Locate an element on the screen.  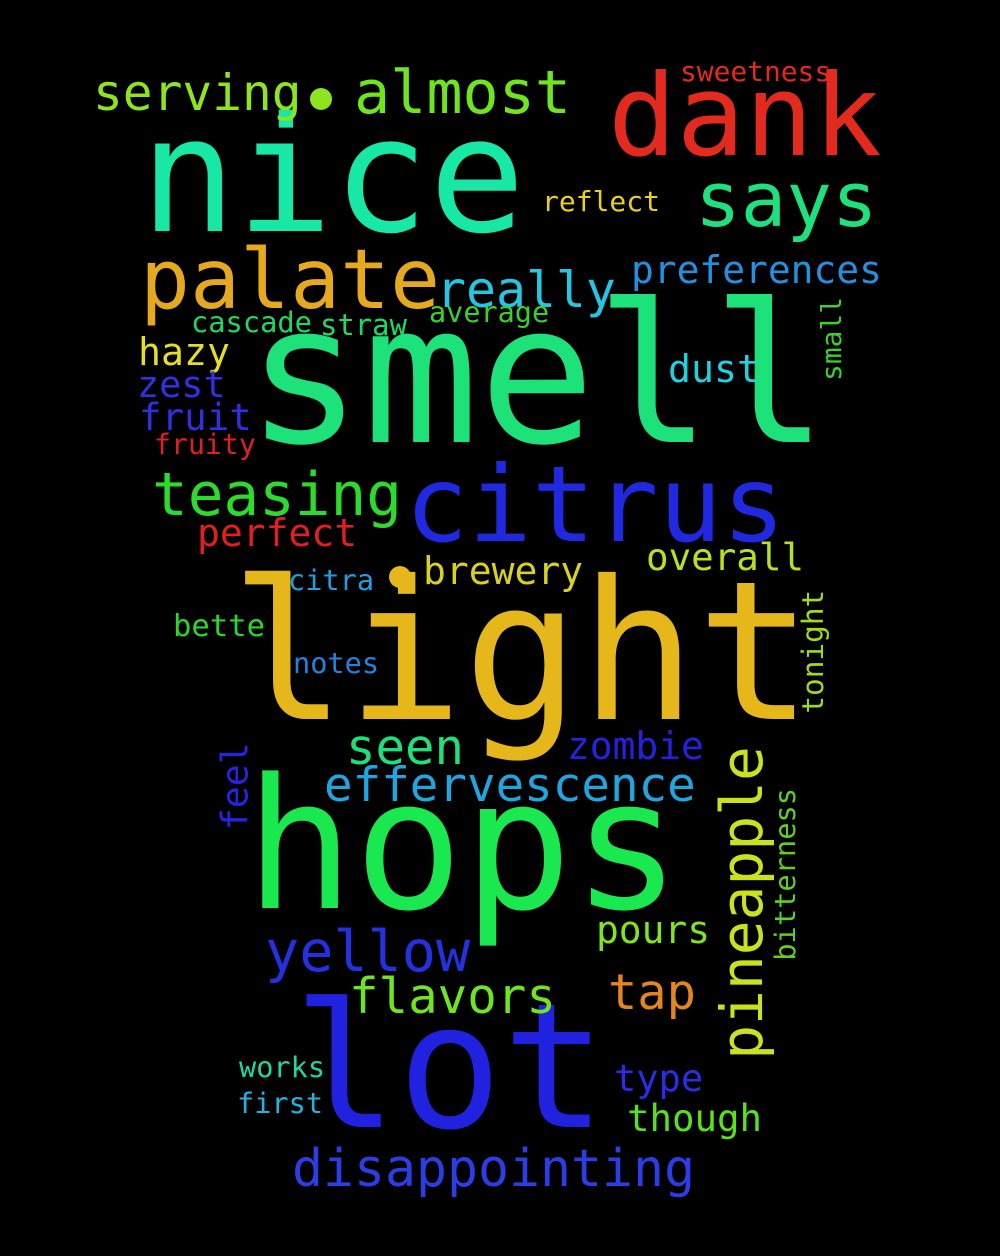
word-flavors: flavors is located at coordinates (452, 996).